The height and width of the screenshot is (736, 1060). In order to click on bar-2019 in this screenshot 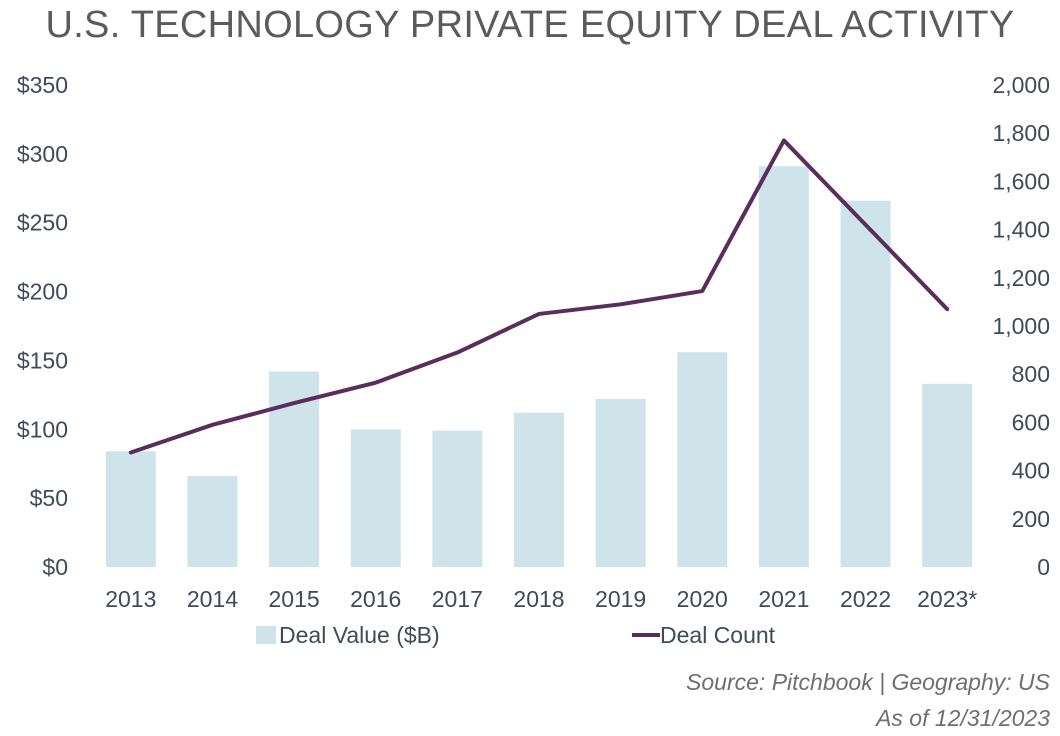, I will do `click(621, 483)`.